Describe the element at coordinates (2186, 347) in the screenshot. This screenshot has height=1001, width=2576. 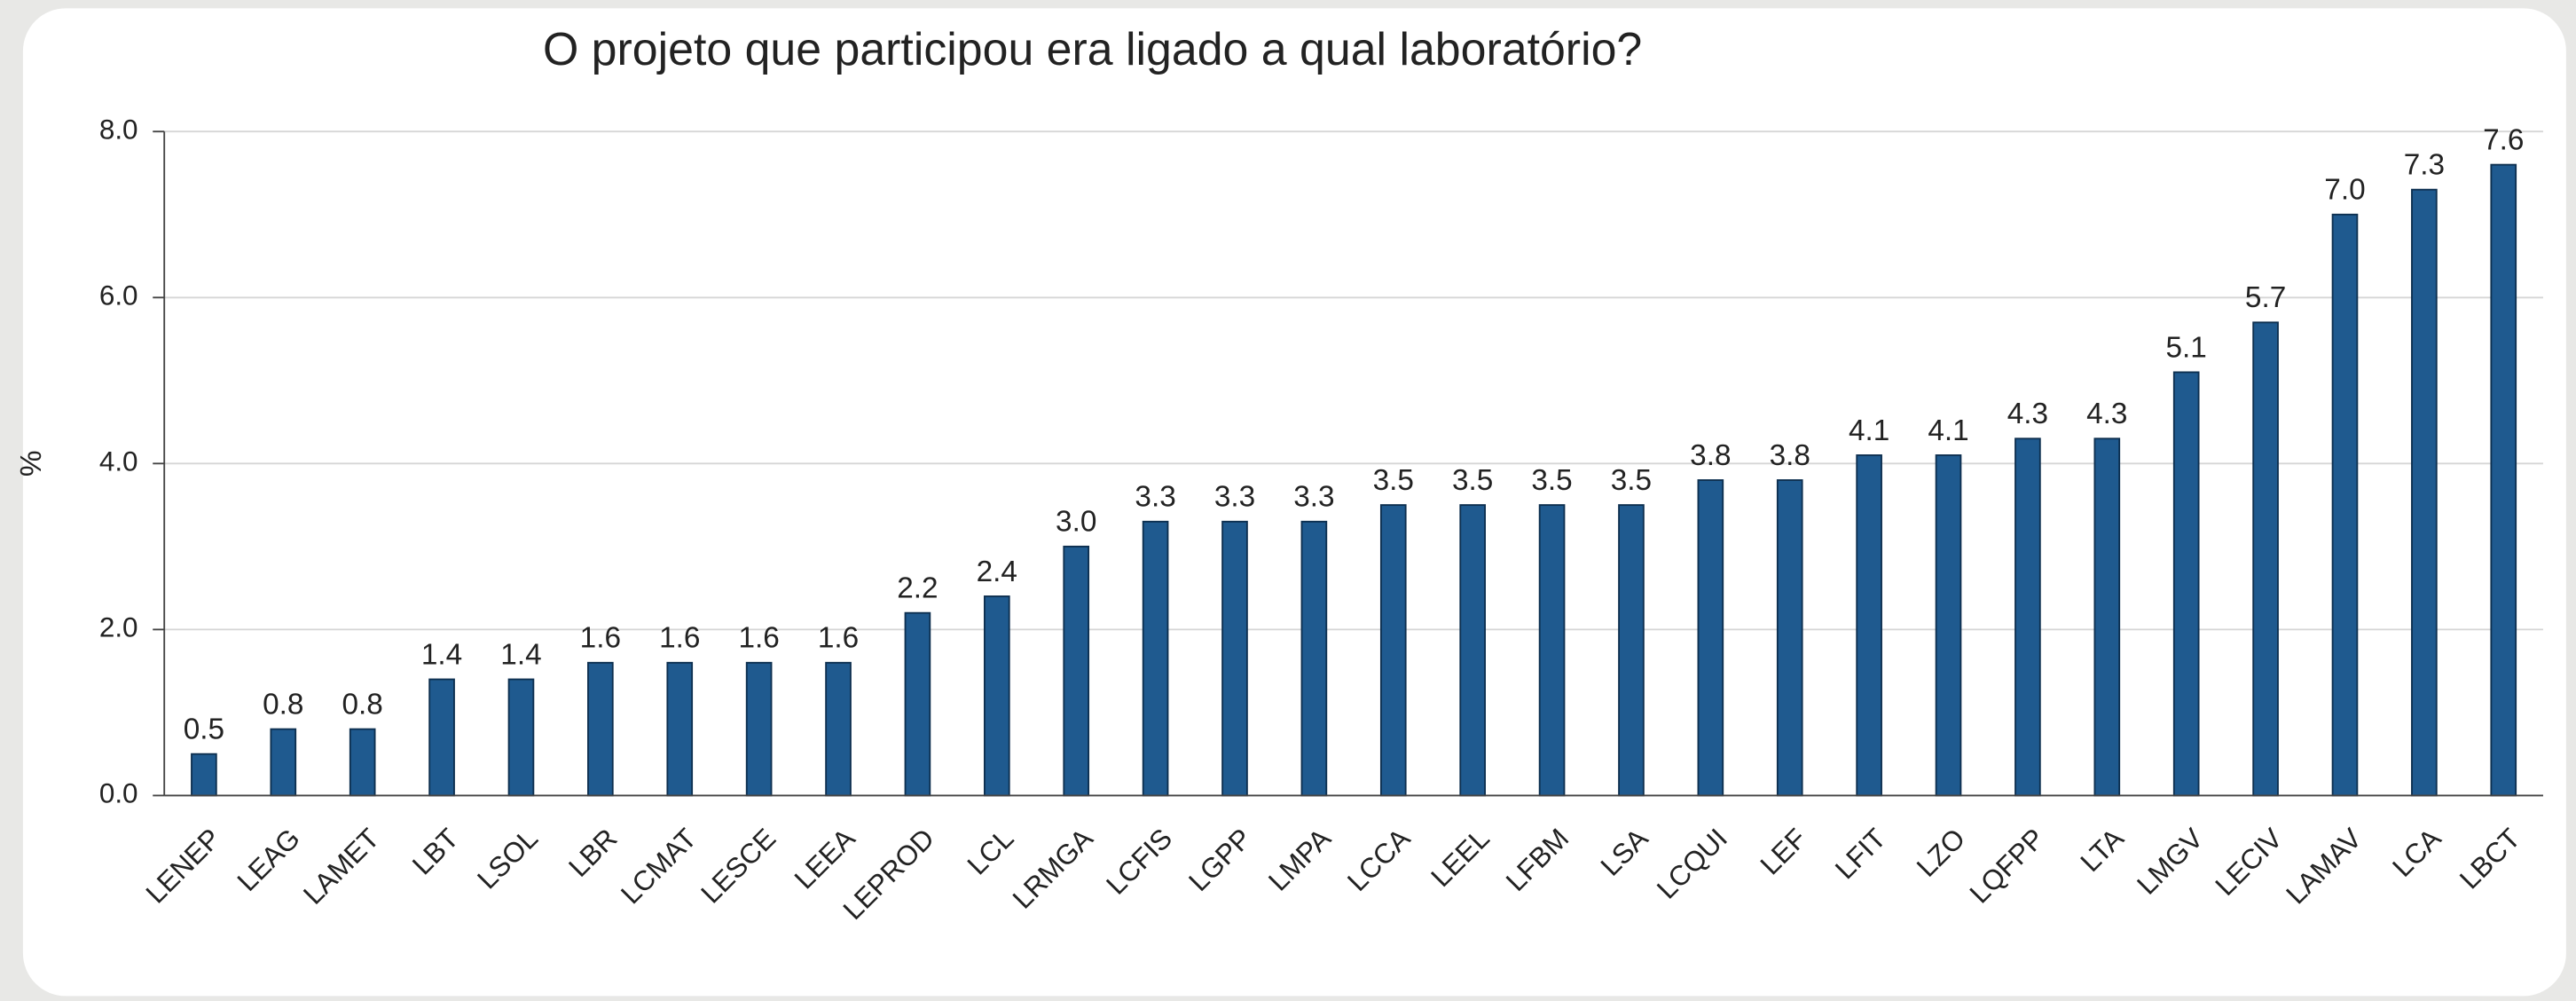
I see `data-label: 5.1` at that location.